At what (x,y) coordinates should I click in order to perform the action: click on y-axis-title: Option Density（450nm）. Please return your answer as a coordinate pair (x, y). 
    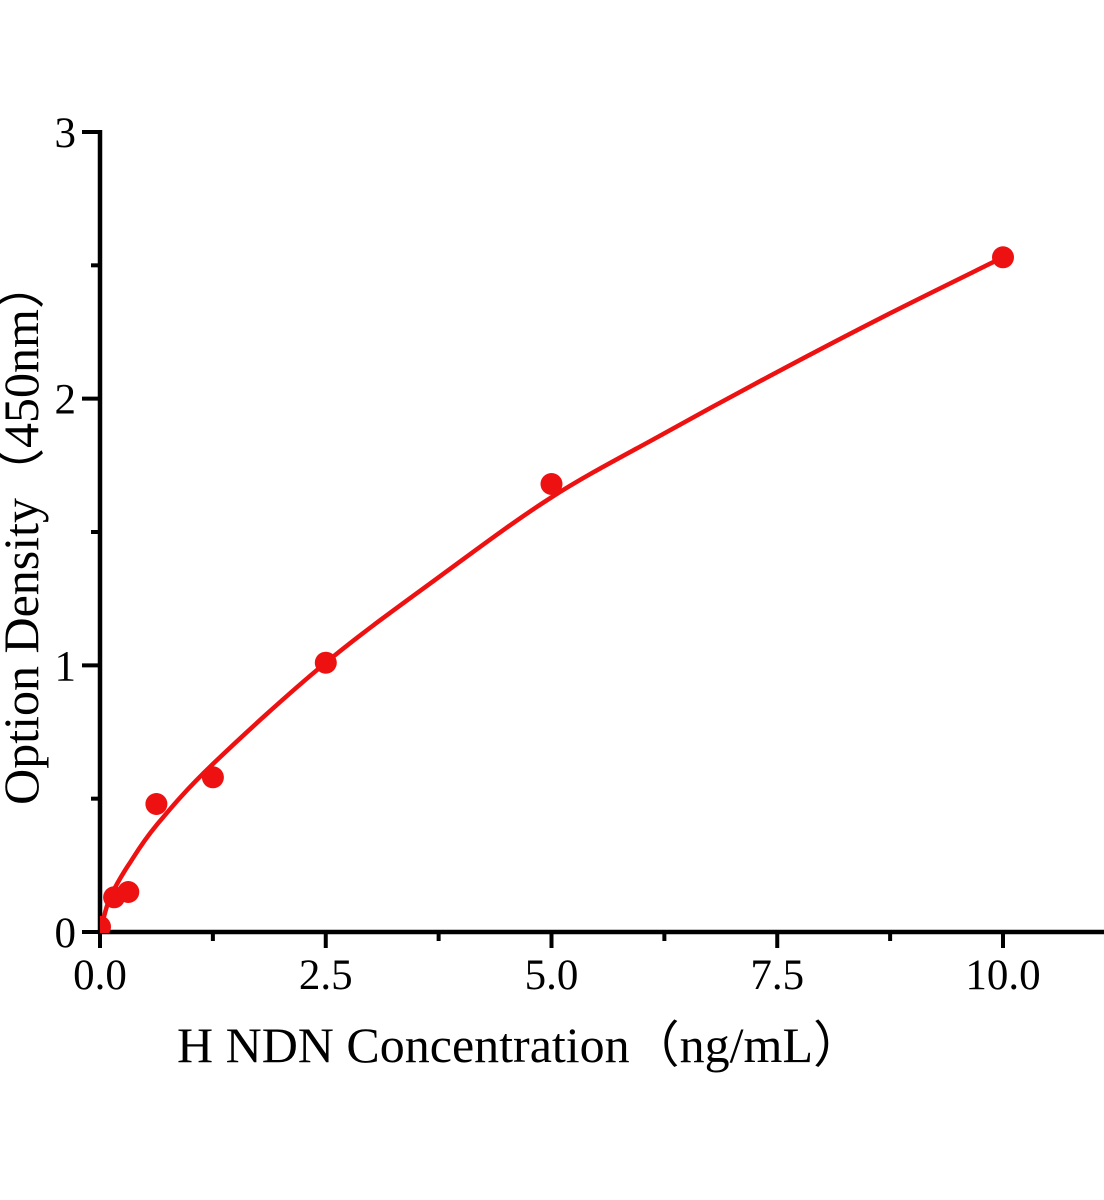
    Looking at the image, I should click on (24, 532).